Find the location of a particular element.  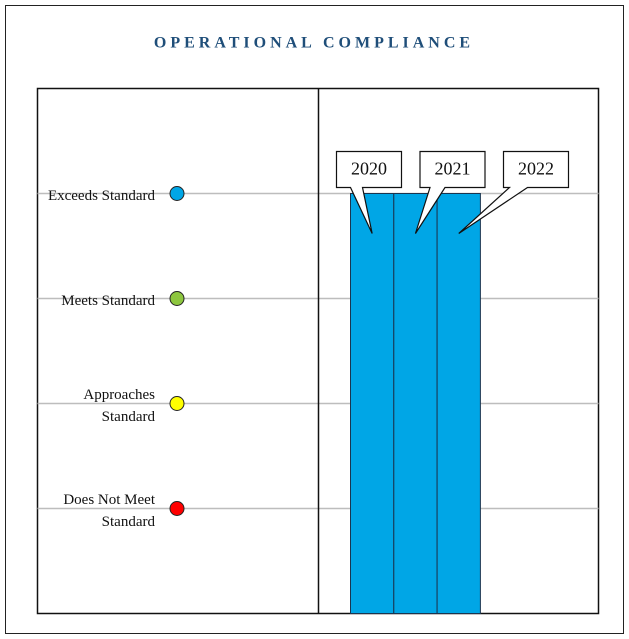

chart-title: OPERATIONAL COMPLIANCE is located at coordinates (314, 43).